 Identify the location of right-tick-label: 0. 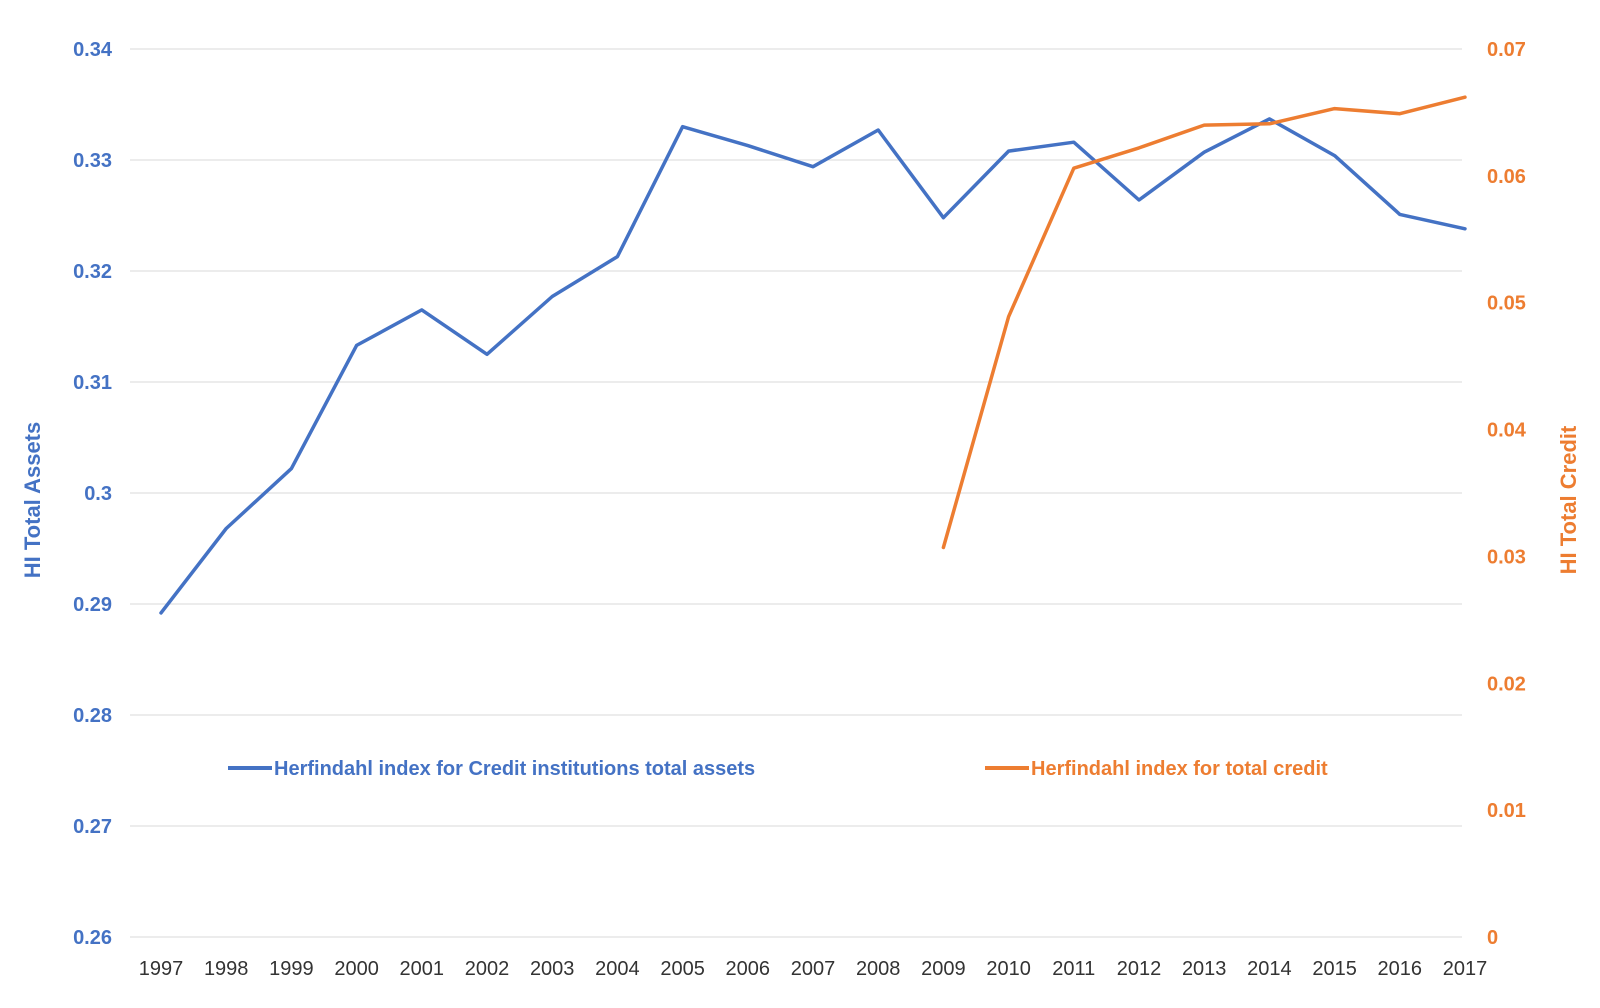
(1492, 938).